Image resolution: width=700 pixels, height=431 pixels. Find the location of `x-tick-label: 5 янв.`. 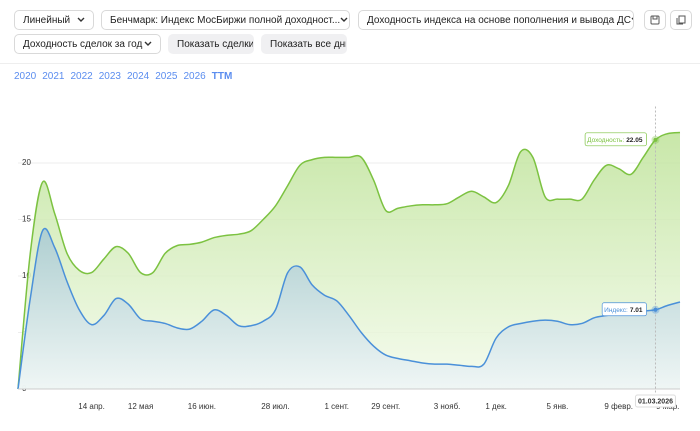

x-tick-label: 5 янв. is located at coordinates (557, 406).